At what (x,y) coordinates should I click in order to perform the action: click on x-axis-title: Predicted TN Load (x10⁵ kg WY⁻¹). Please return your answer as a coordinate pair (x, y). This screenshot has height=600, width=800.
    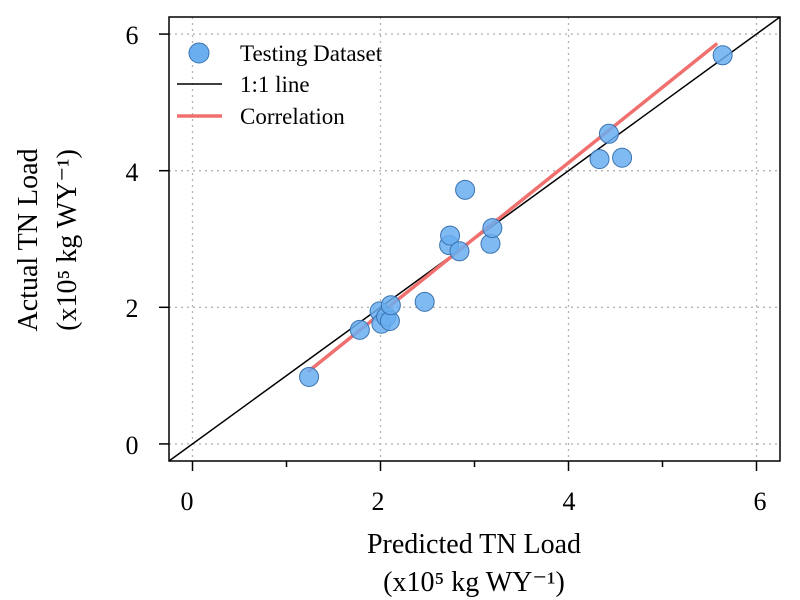
    Looking at the image, I should click on (474, 563).